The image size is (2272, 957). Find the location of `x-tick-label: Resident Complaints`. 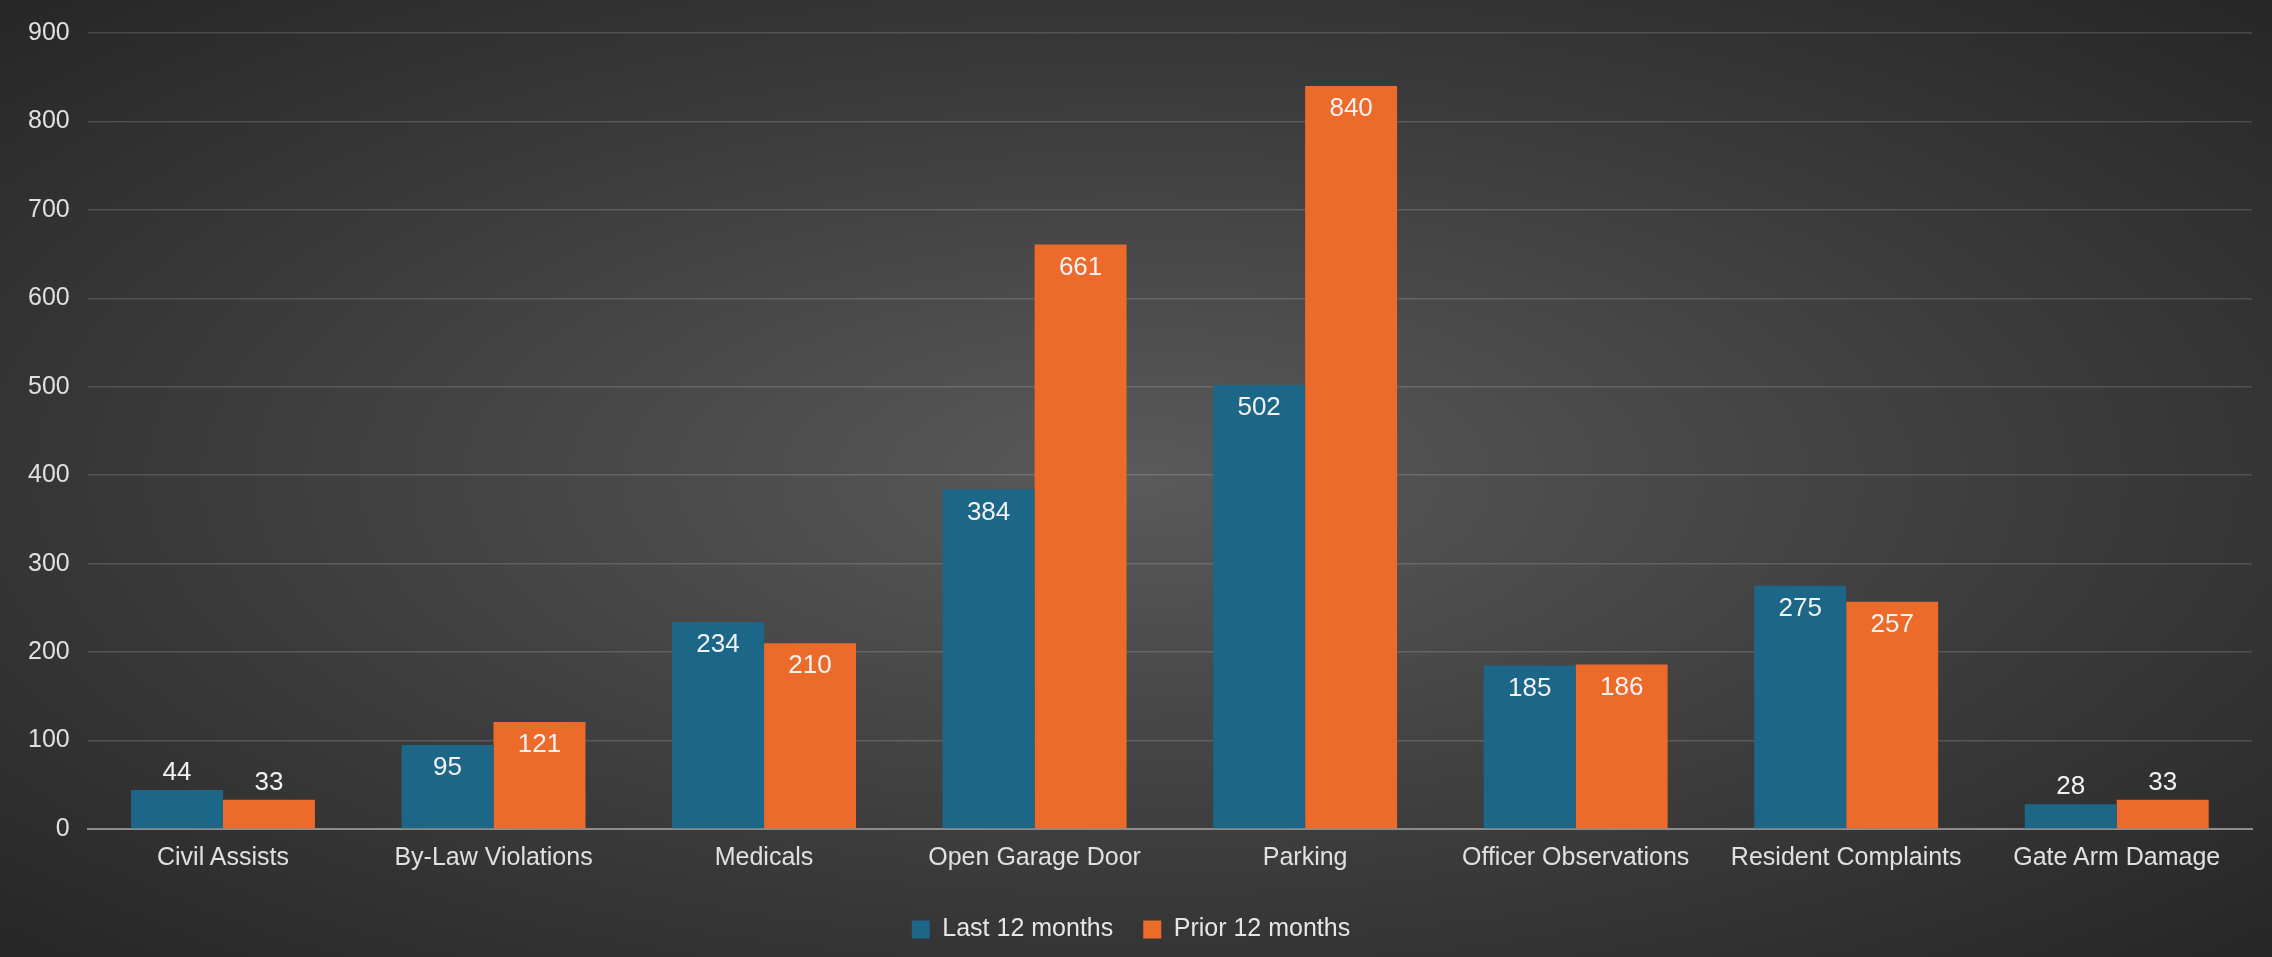

x-tick-label: Resident Complaints is located at coordinates (1846, 855).